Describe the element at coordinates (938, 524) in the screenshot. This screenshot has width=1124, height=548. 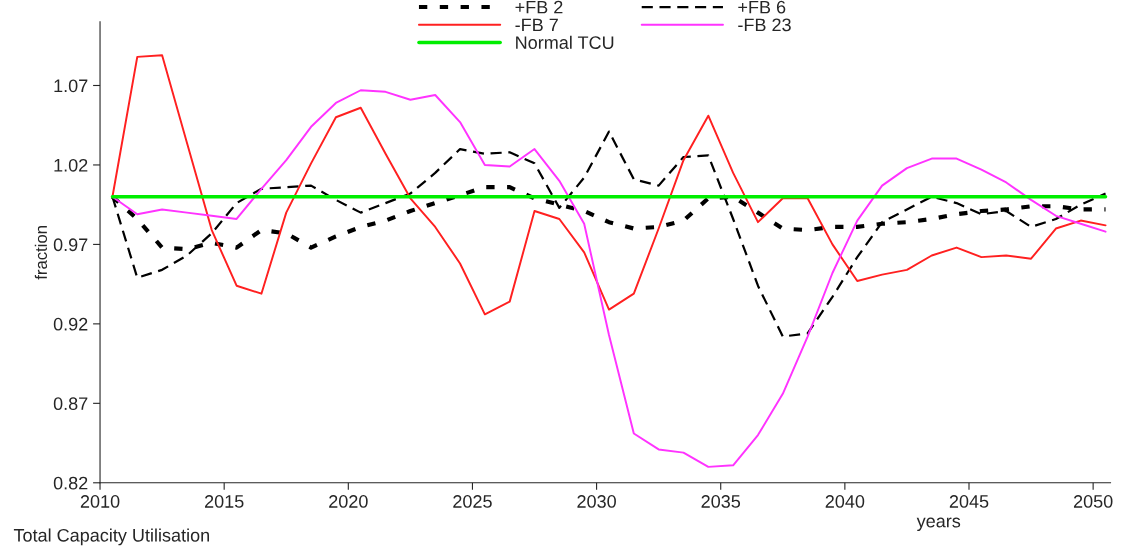
I see `x-axis-title: years` at that location.